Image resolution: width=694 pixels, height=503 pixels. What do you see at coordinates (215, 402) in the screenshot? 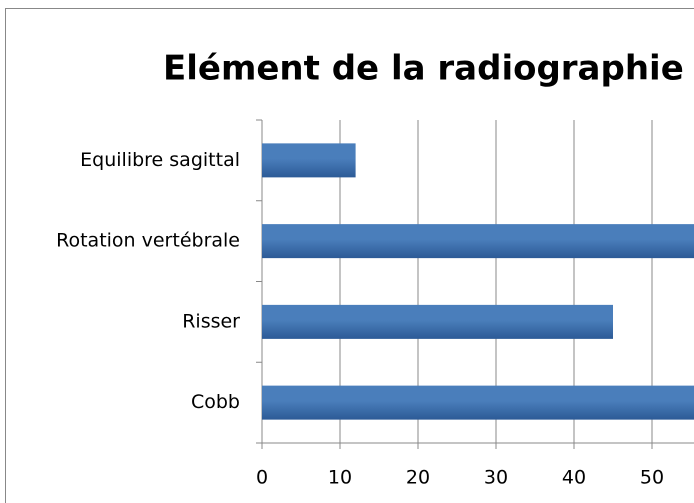
I see `y-tick-label: Cobb` at bounding box center [215, 402].